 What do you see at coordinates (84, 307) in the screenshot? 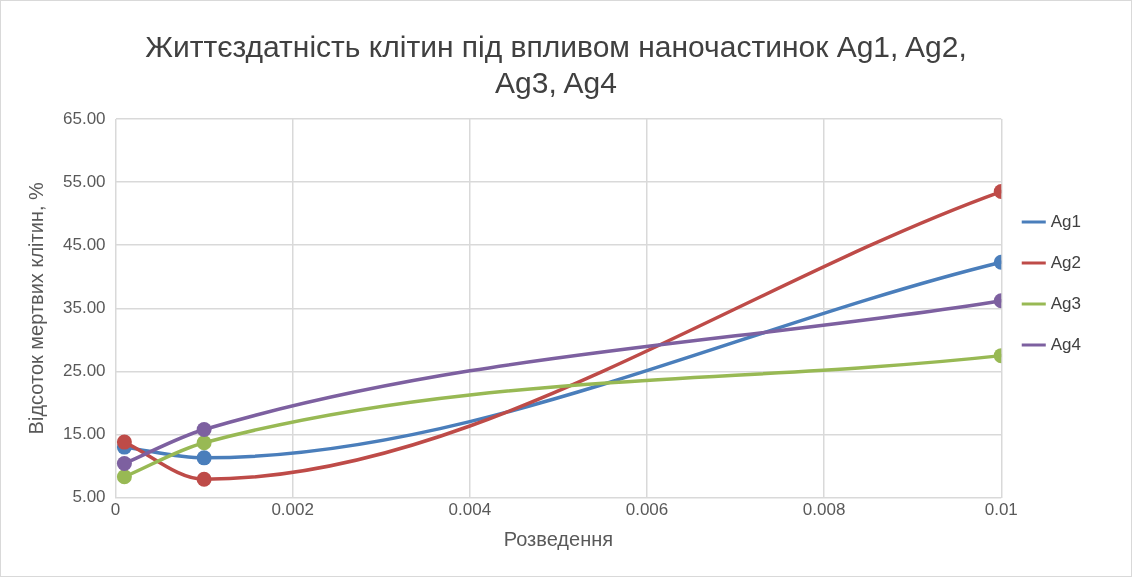
I see `y-tick-label: 35.00` at bounding box center [84, 307].